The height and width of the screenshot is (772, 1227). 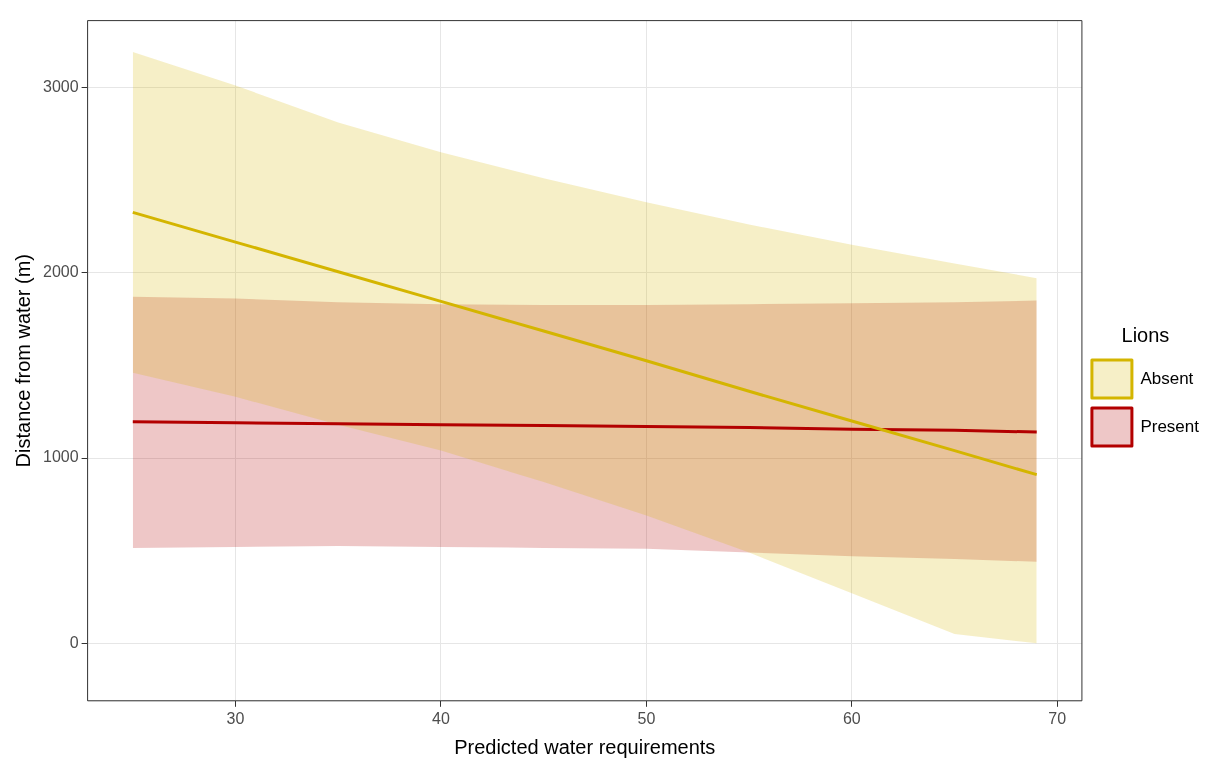 I want to click on x-tick-label: 70, so click(x=1057, y=718).